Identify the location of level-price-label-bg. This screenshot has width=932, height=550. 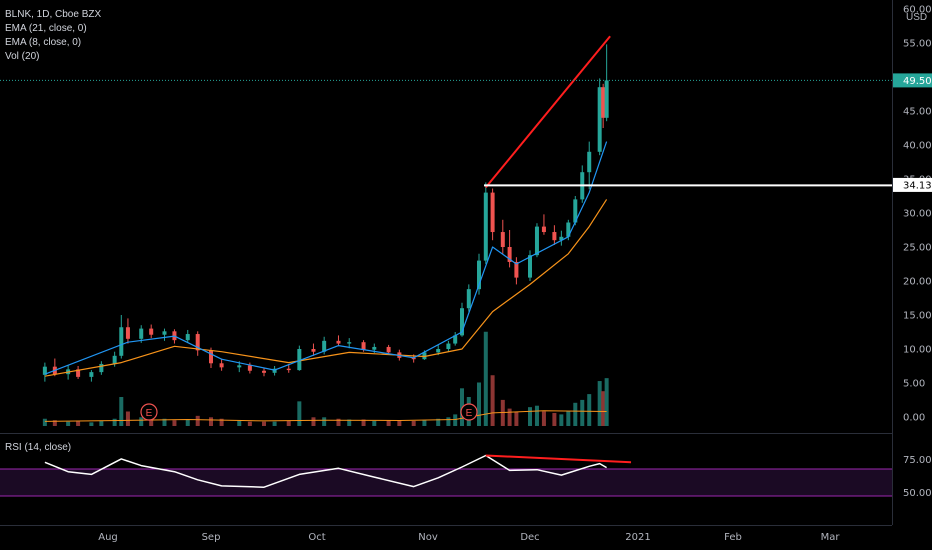
(912, 184).